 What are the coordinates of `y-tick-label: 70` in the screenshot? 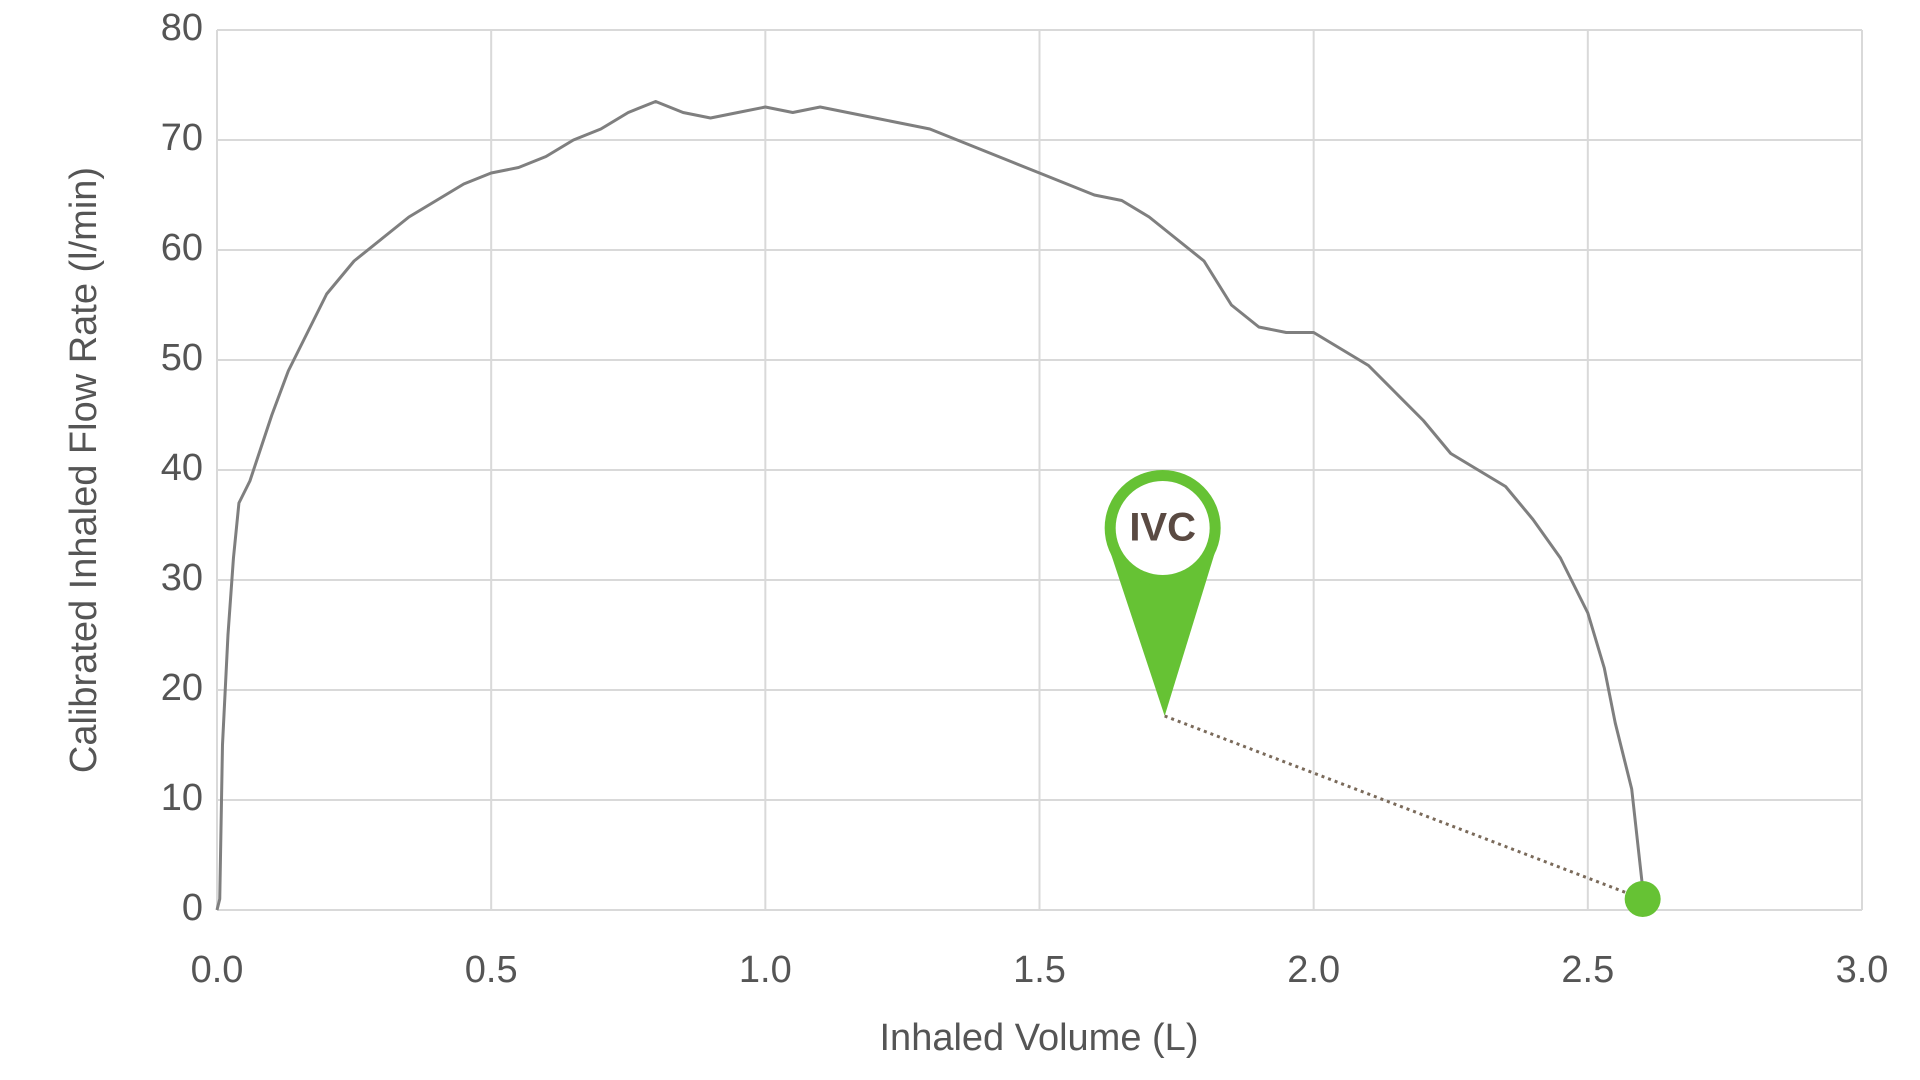 It's located at (182, 138).